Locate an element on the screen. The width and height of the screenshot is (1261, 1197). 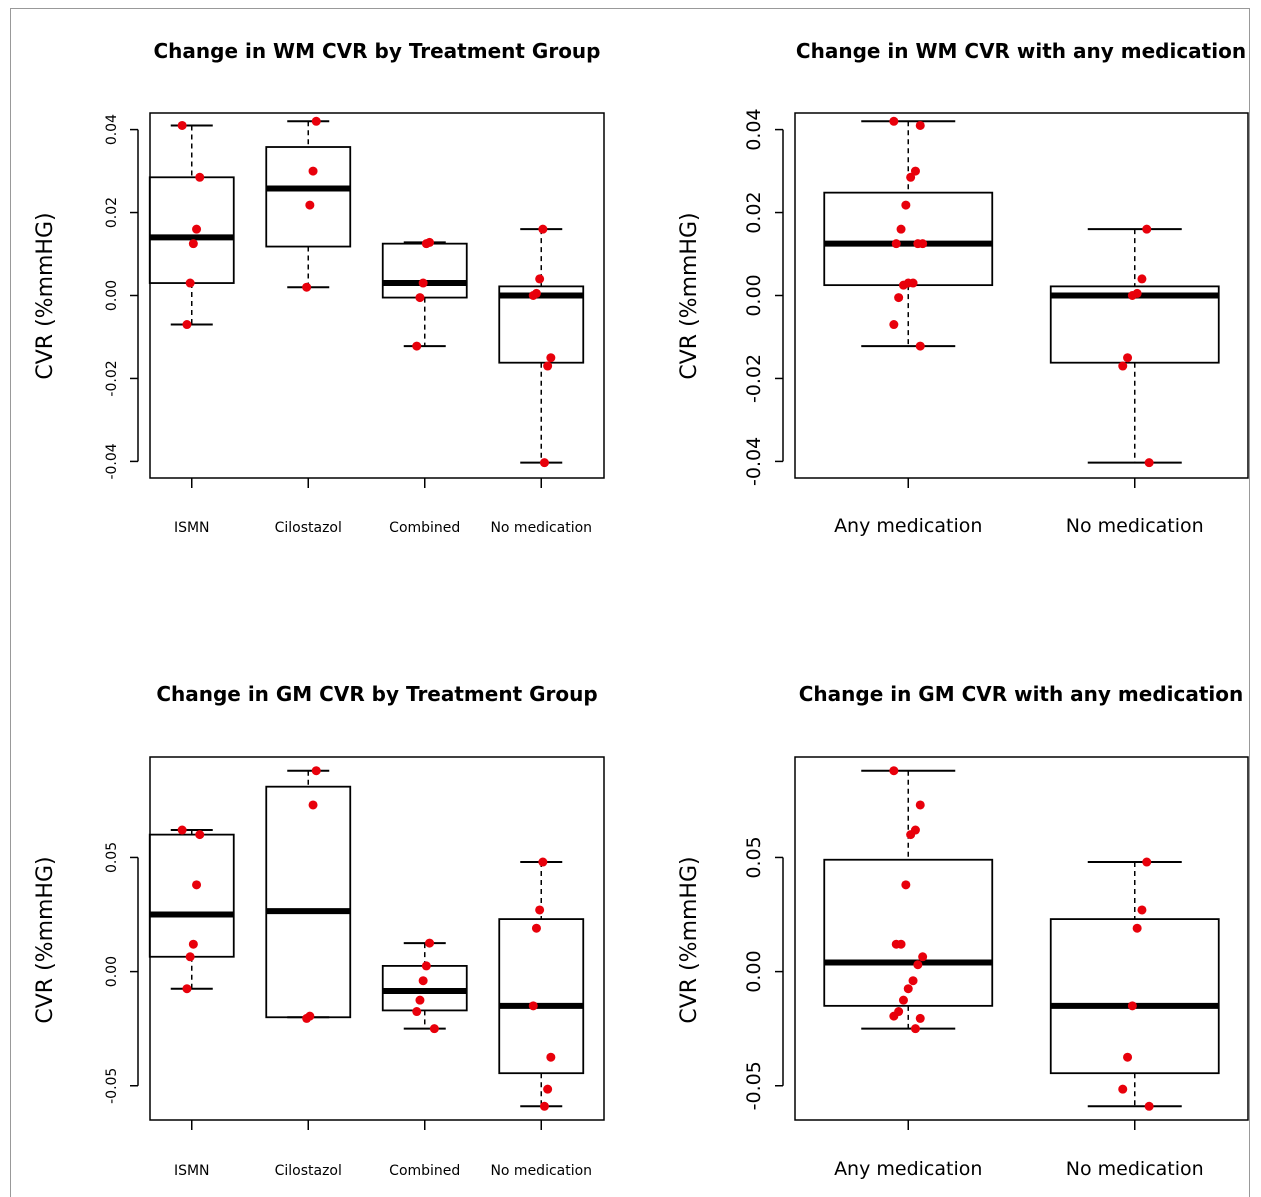
chart-title: Change in GM CVR by Treatment Group is located at coordinates (376, 694).